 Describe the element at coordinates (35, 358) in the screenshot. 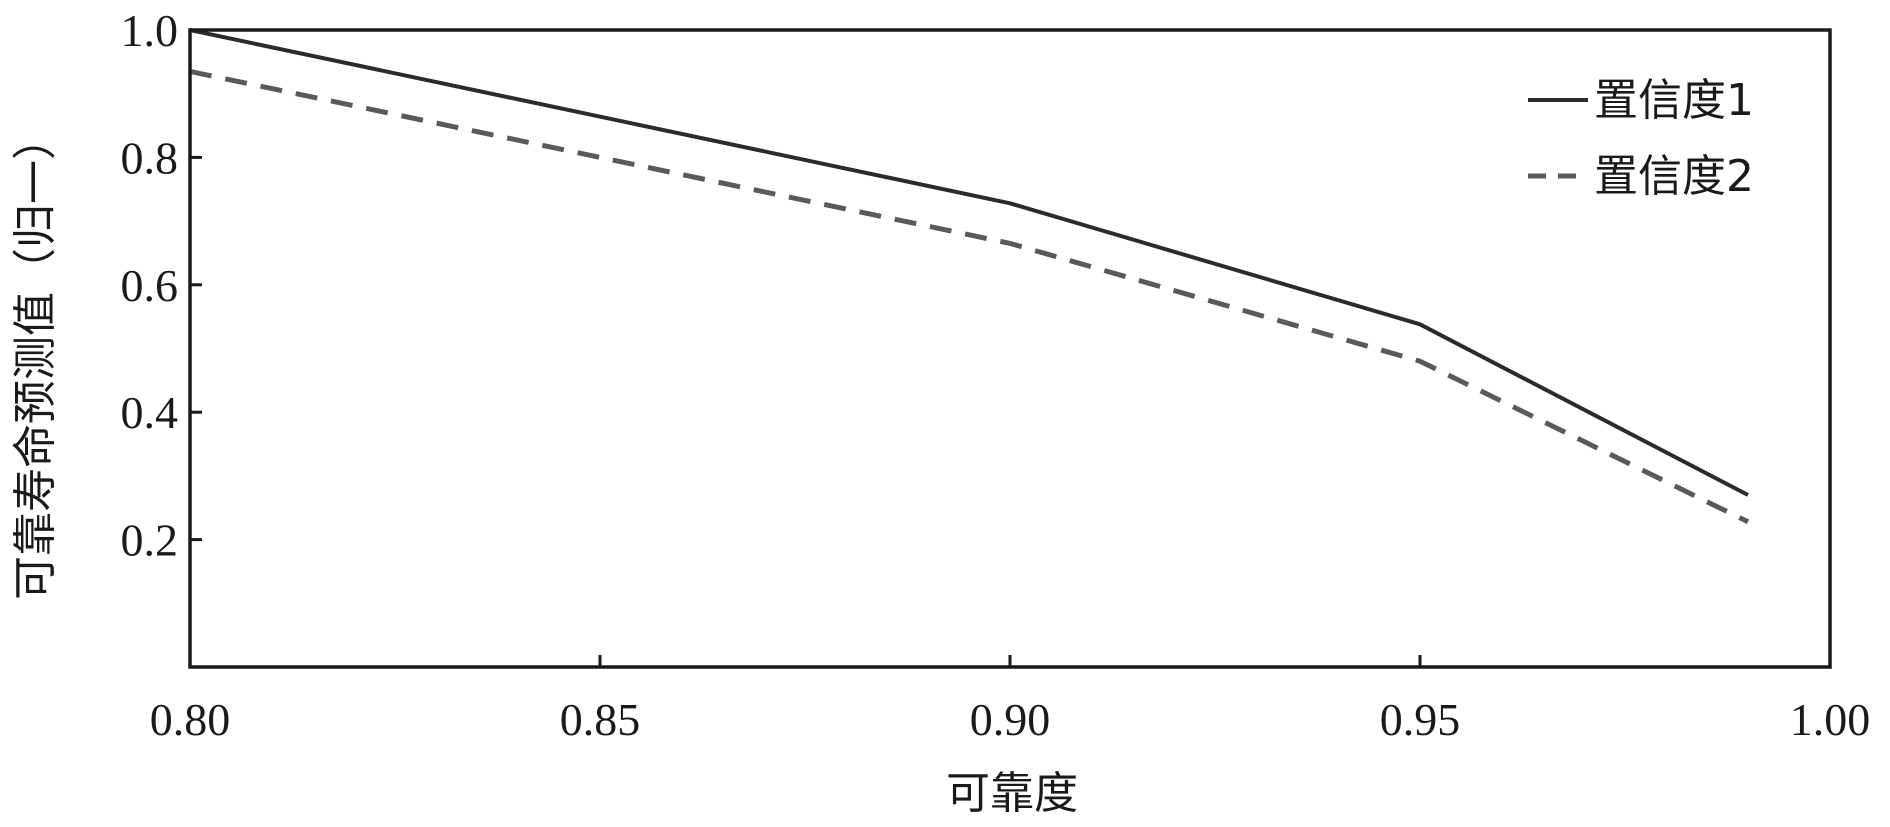

I see `y-axis-title: 可靠寿命预测值（归一）` at that location.